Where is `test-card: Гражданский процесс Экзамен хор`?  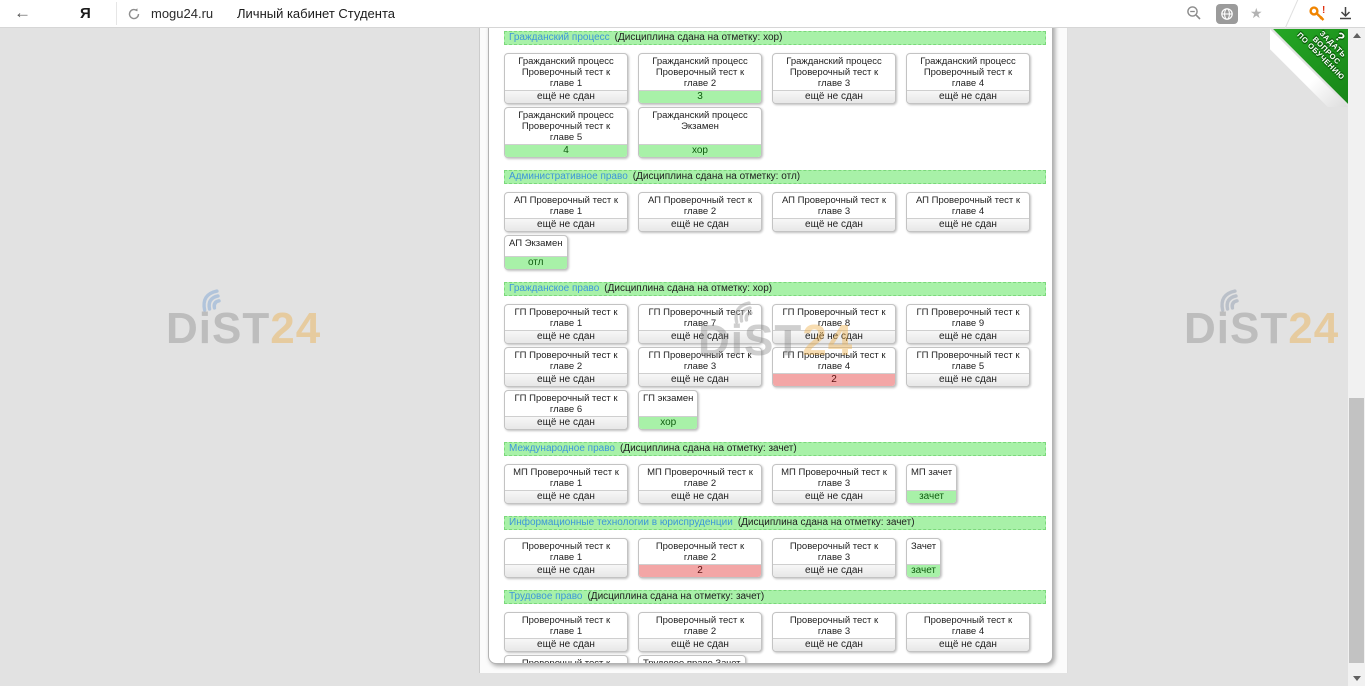 test-card: Гражданский процесс Экзамен хор is located at coordinates (700, 132).